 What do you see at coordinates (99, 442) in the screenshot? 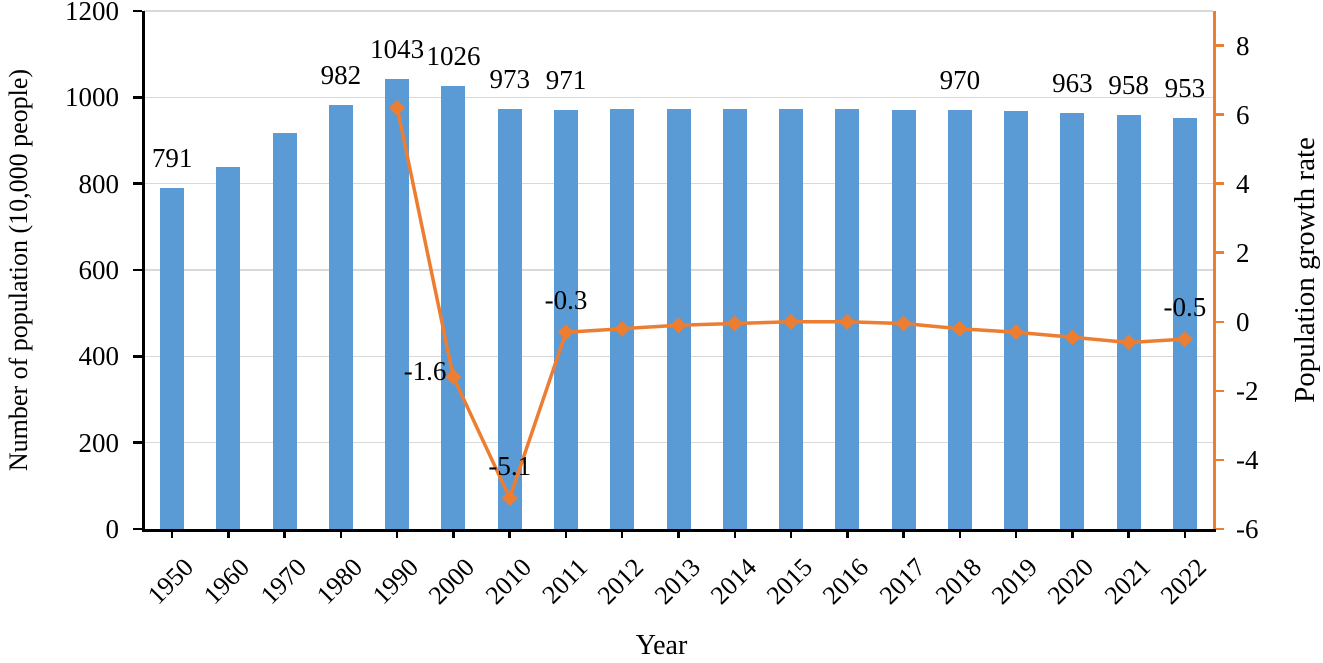
I see `left-axis-tick-label: 200` at bounding box center [99, 442].